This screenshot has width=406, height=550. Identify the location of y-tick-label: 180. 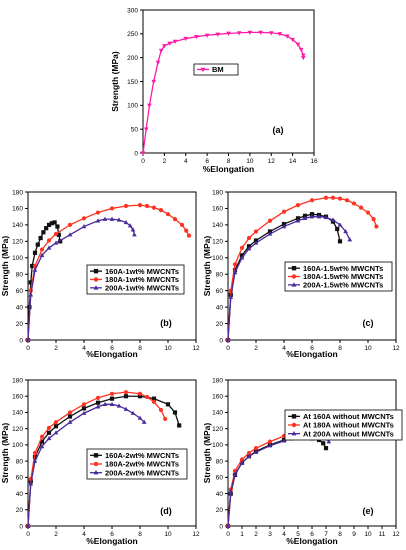
(217, 192).